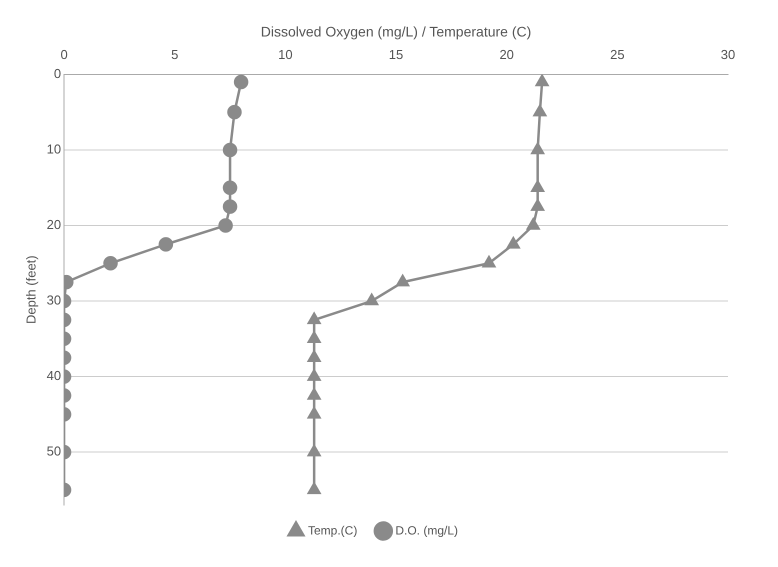 The width and height of the screenshot is (778, 567). I want to click on y-tick-label: 30, so click(54, 300).